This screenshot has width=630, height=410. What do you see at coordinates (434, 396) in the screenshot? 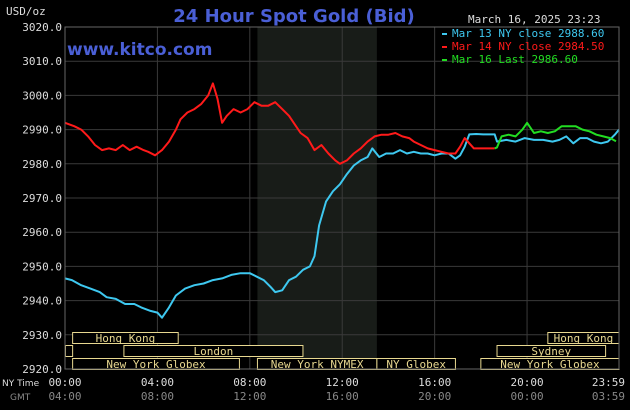
I see `x-tick-gmt: 20:00` at bounding box center [434, 396].